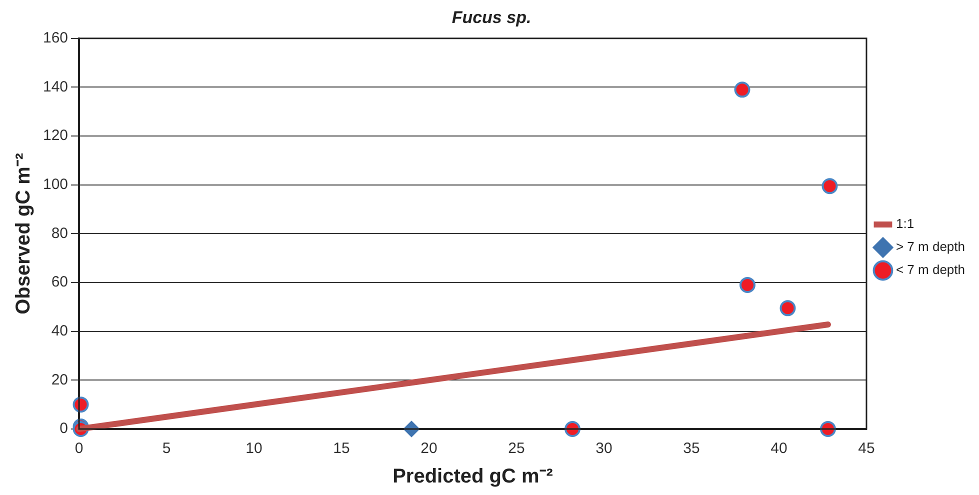  Describe the element at coordinates (779, 449) in the screenshot. I see `x-tick-label: 40` at that location.